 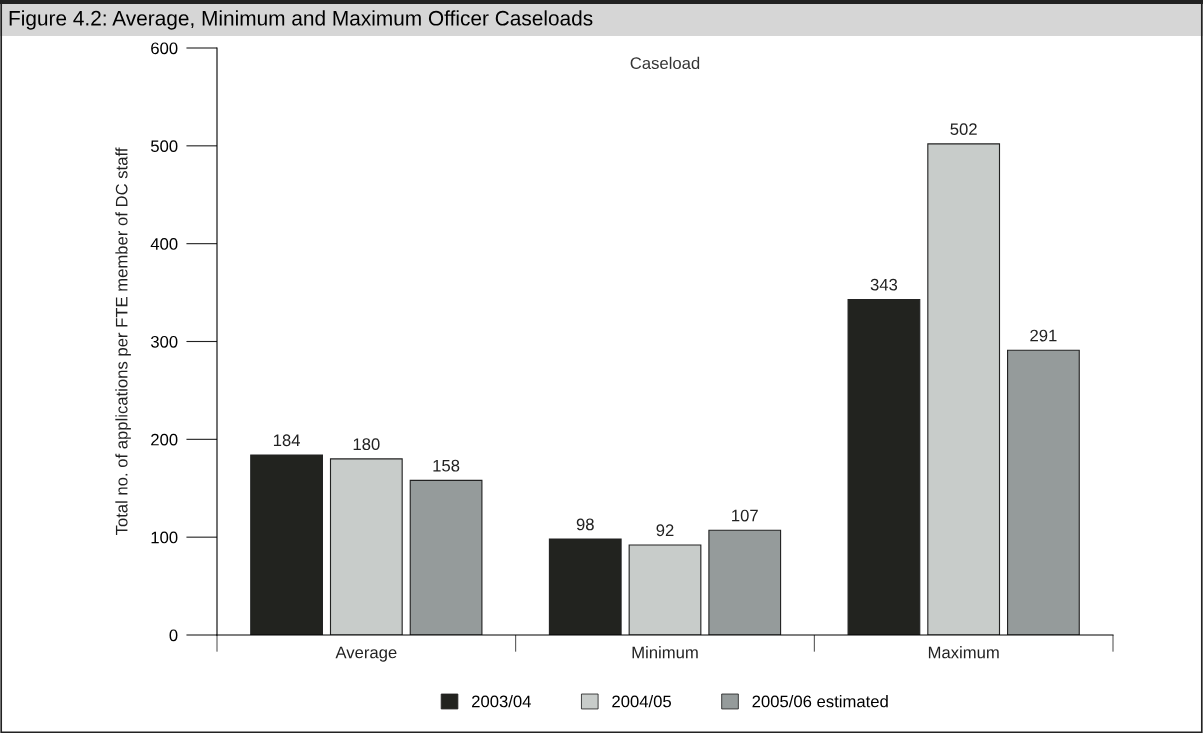 I want to click on data-label: 107, so click(x=745, y=515).